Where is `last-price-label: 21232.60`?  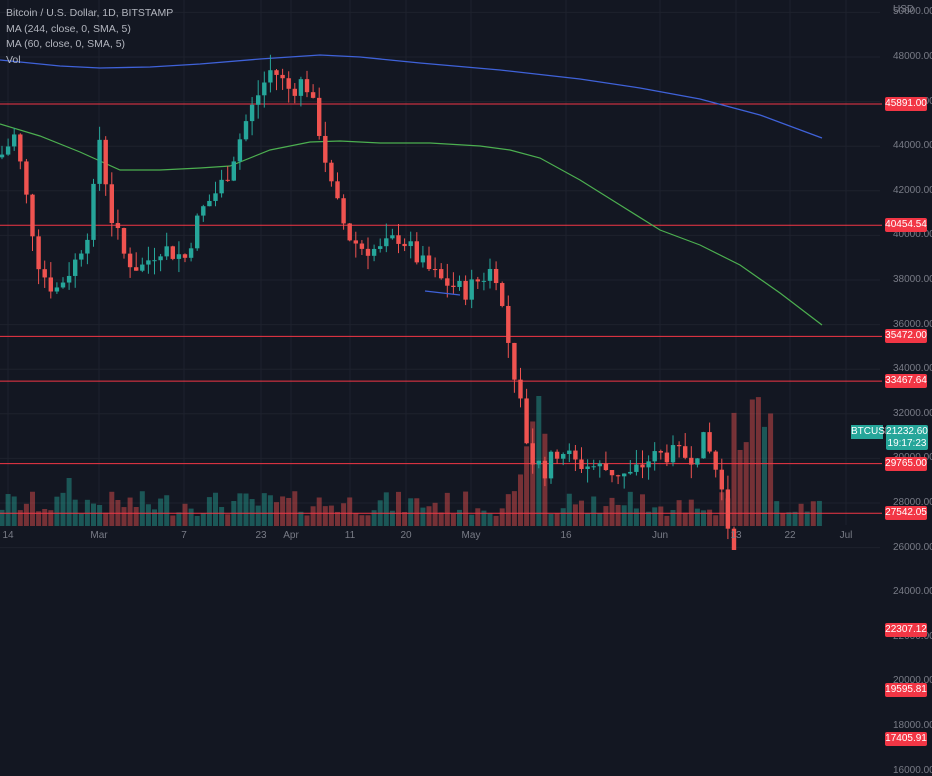
last-price-label: 21232.60 is located at coordinates (907, 431).